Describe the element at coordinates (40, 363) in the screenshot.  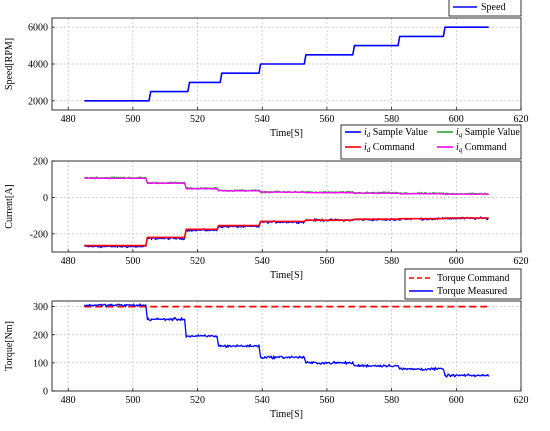
I see `y-tick-label: 100` at that location.